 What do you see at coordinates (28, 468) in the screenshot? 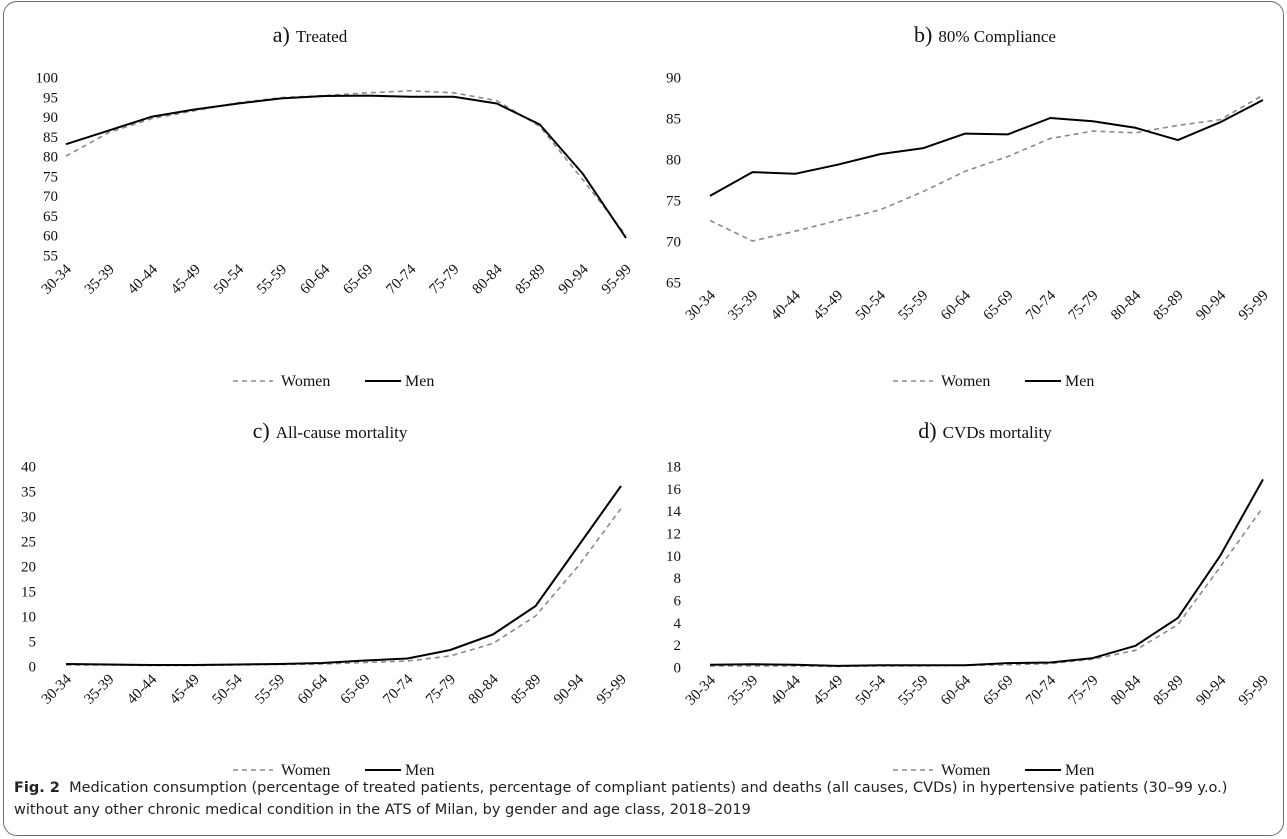
I see `y-tick-label: 40` at bounding box center [28, 468].